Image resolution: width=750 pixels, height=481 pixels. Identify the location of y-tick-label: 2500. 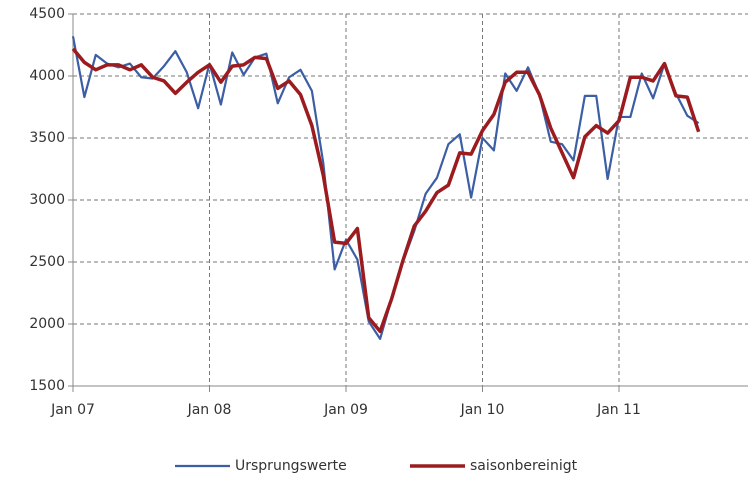
(47, 262).